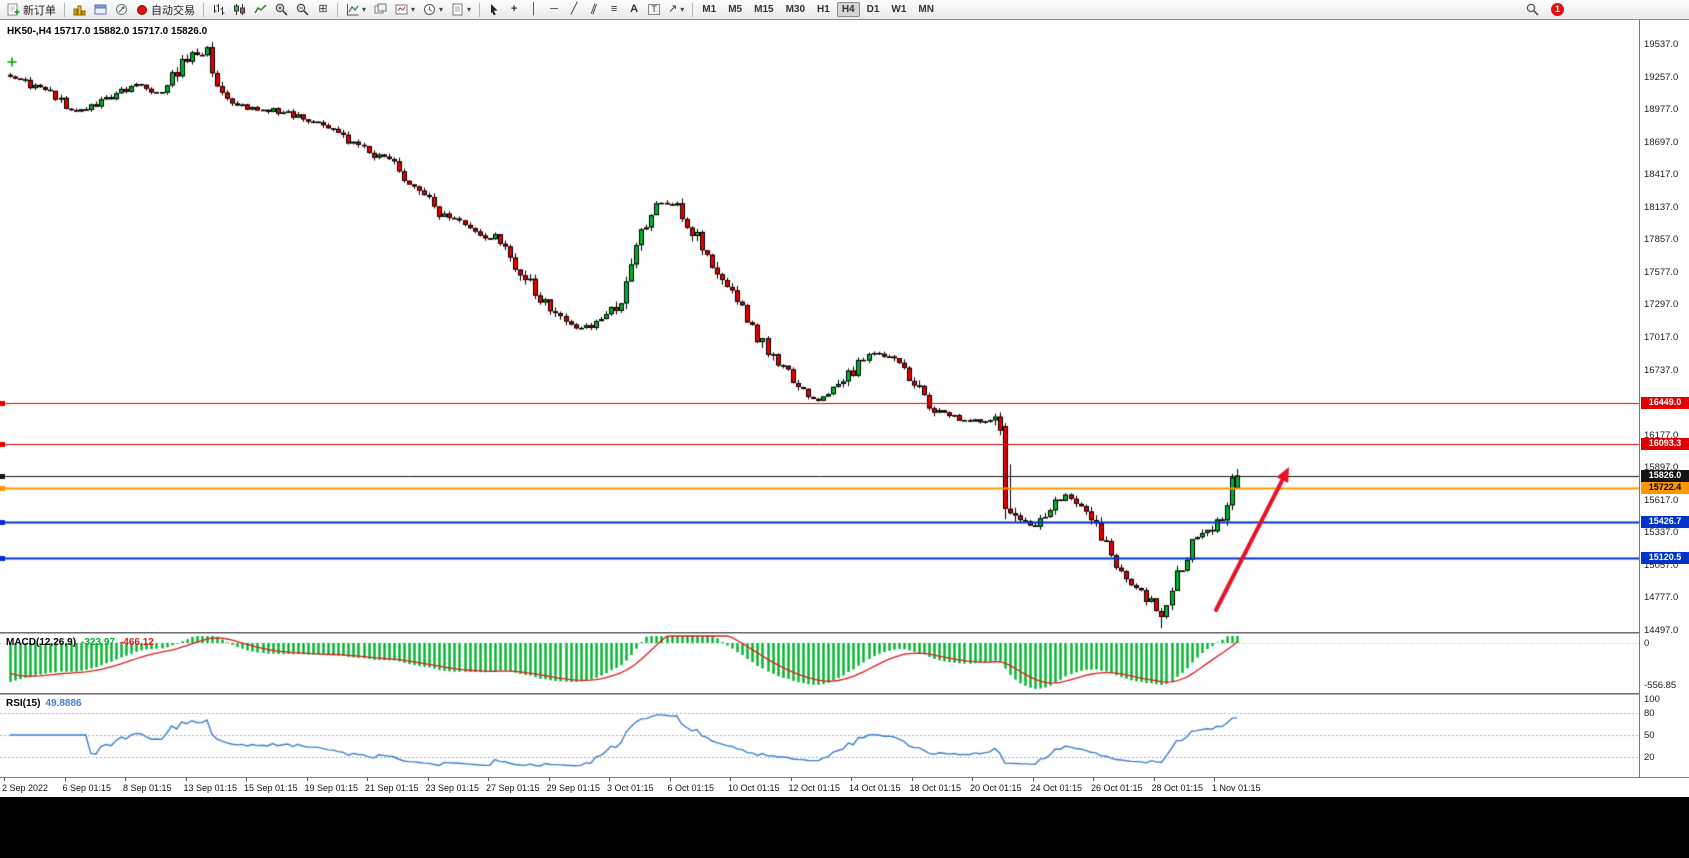 This screenshot has height=858, width=1689. What do you see at coordinates (1665, 521) in the screenshot?
I see `price-level-badge: 15426.7` at bounding box center [1665, 521].